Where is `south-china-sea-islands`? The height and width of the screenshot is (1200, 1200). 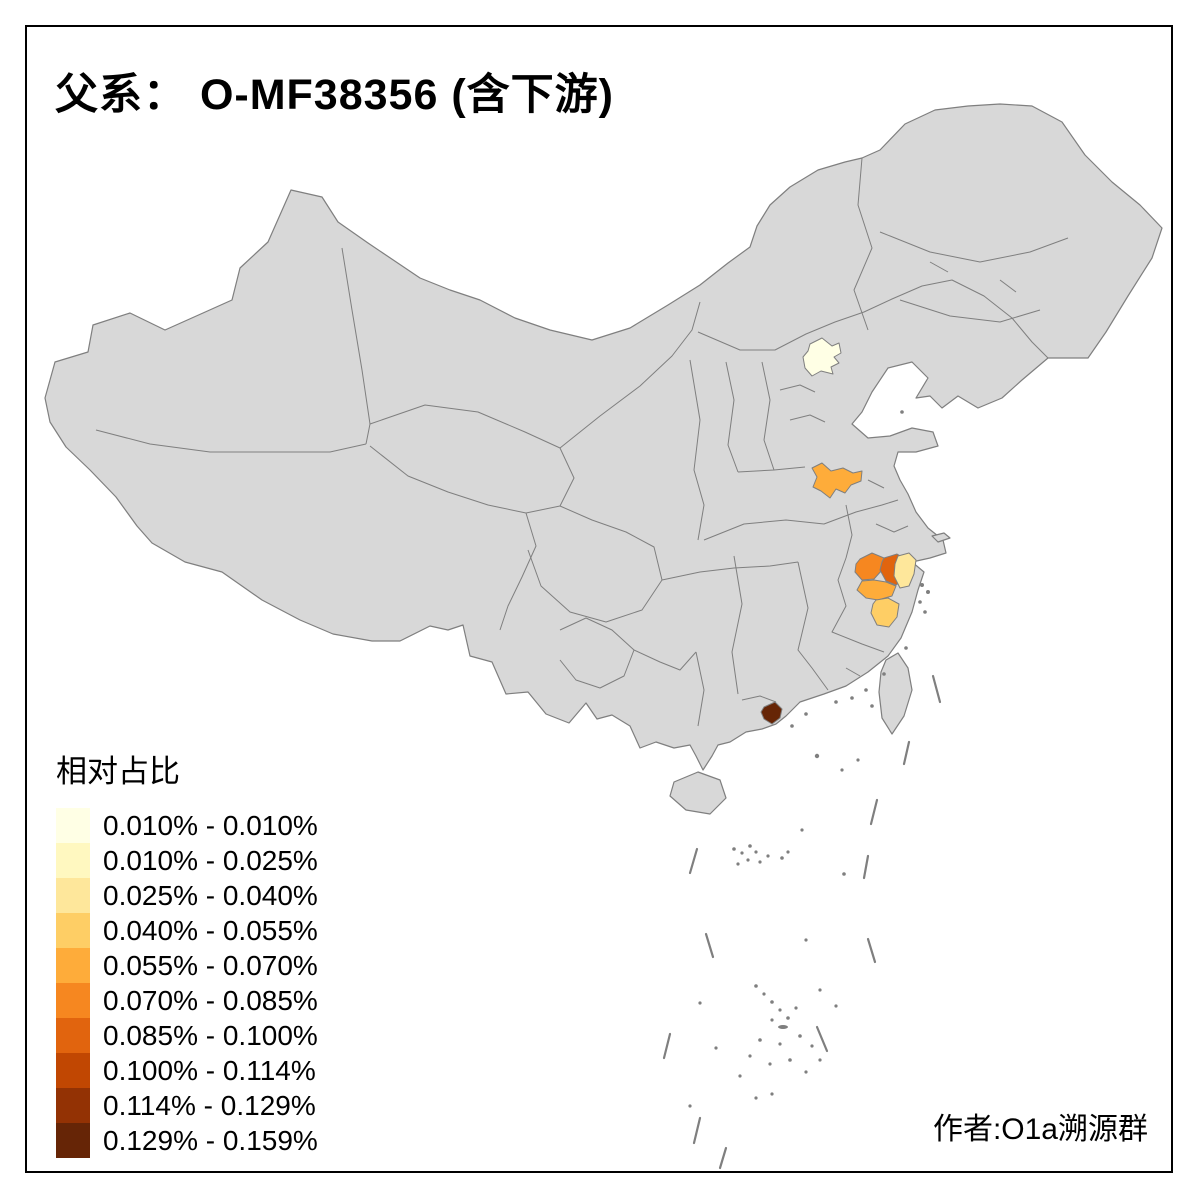
south-china-sea-islands is located at coordinates (774, 930).